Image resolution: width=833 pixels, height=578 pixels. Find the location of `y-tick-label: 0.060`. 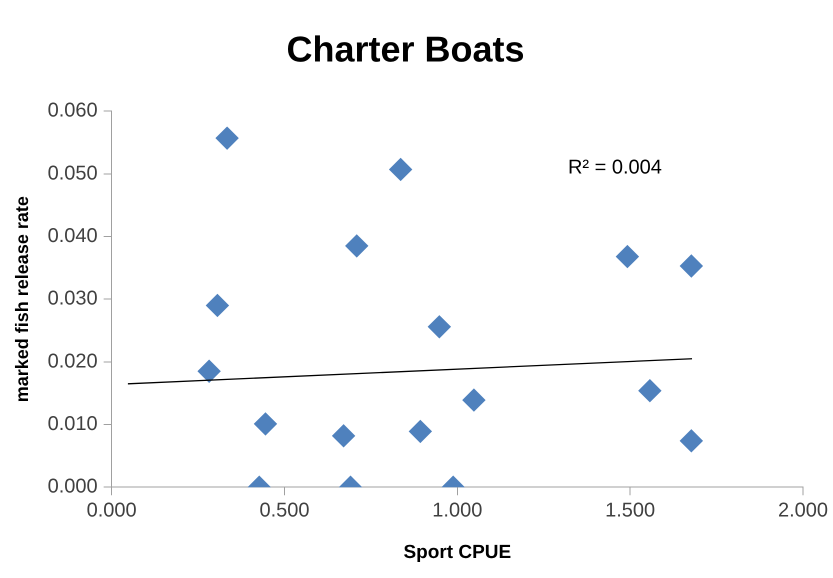

y-tick-label: 0.060 is located at coordinates (73, 111).